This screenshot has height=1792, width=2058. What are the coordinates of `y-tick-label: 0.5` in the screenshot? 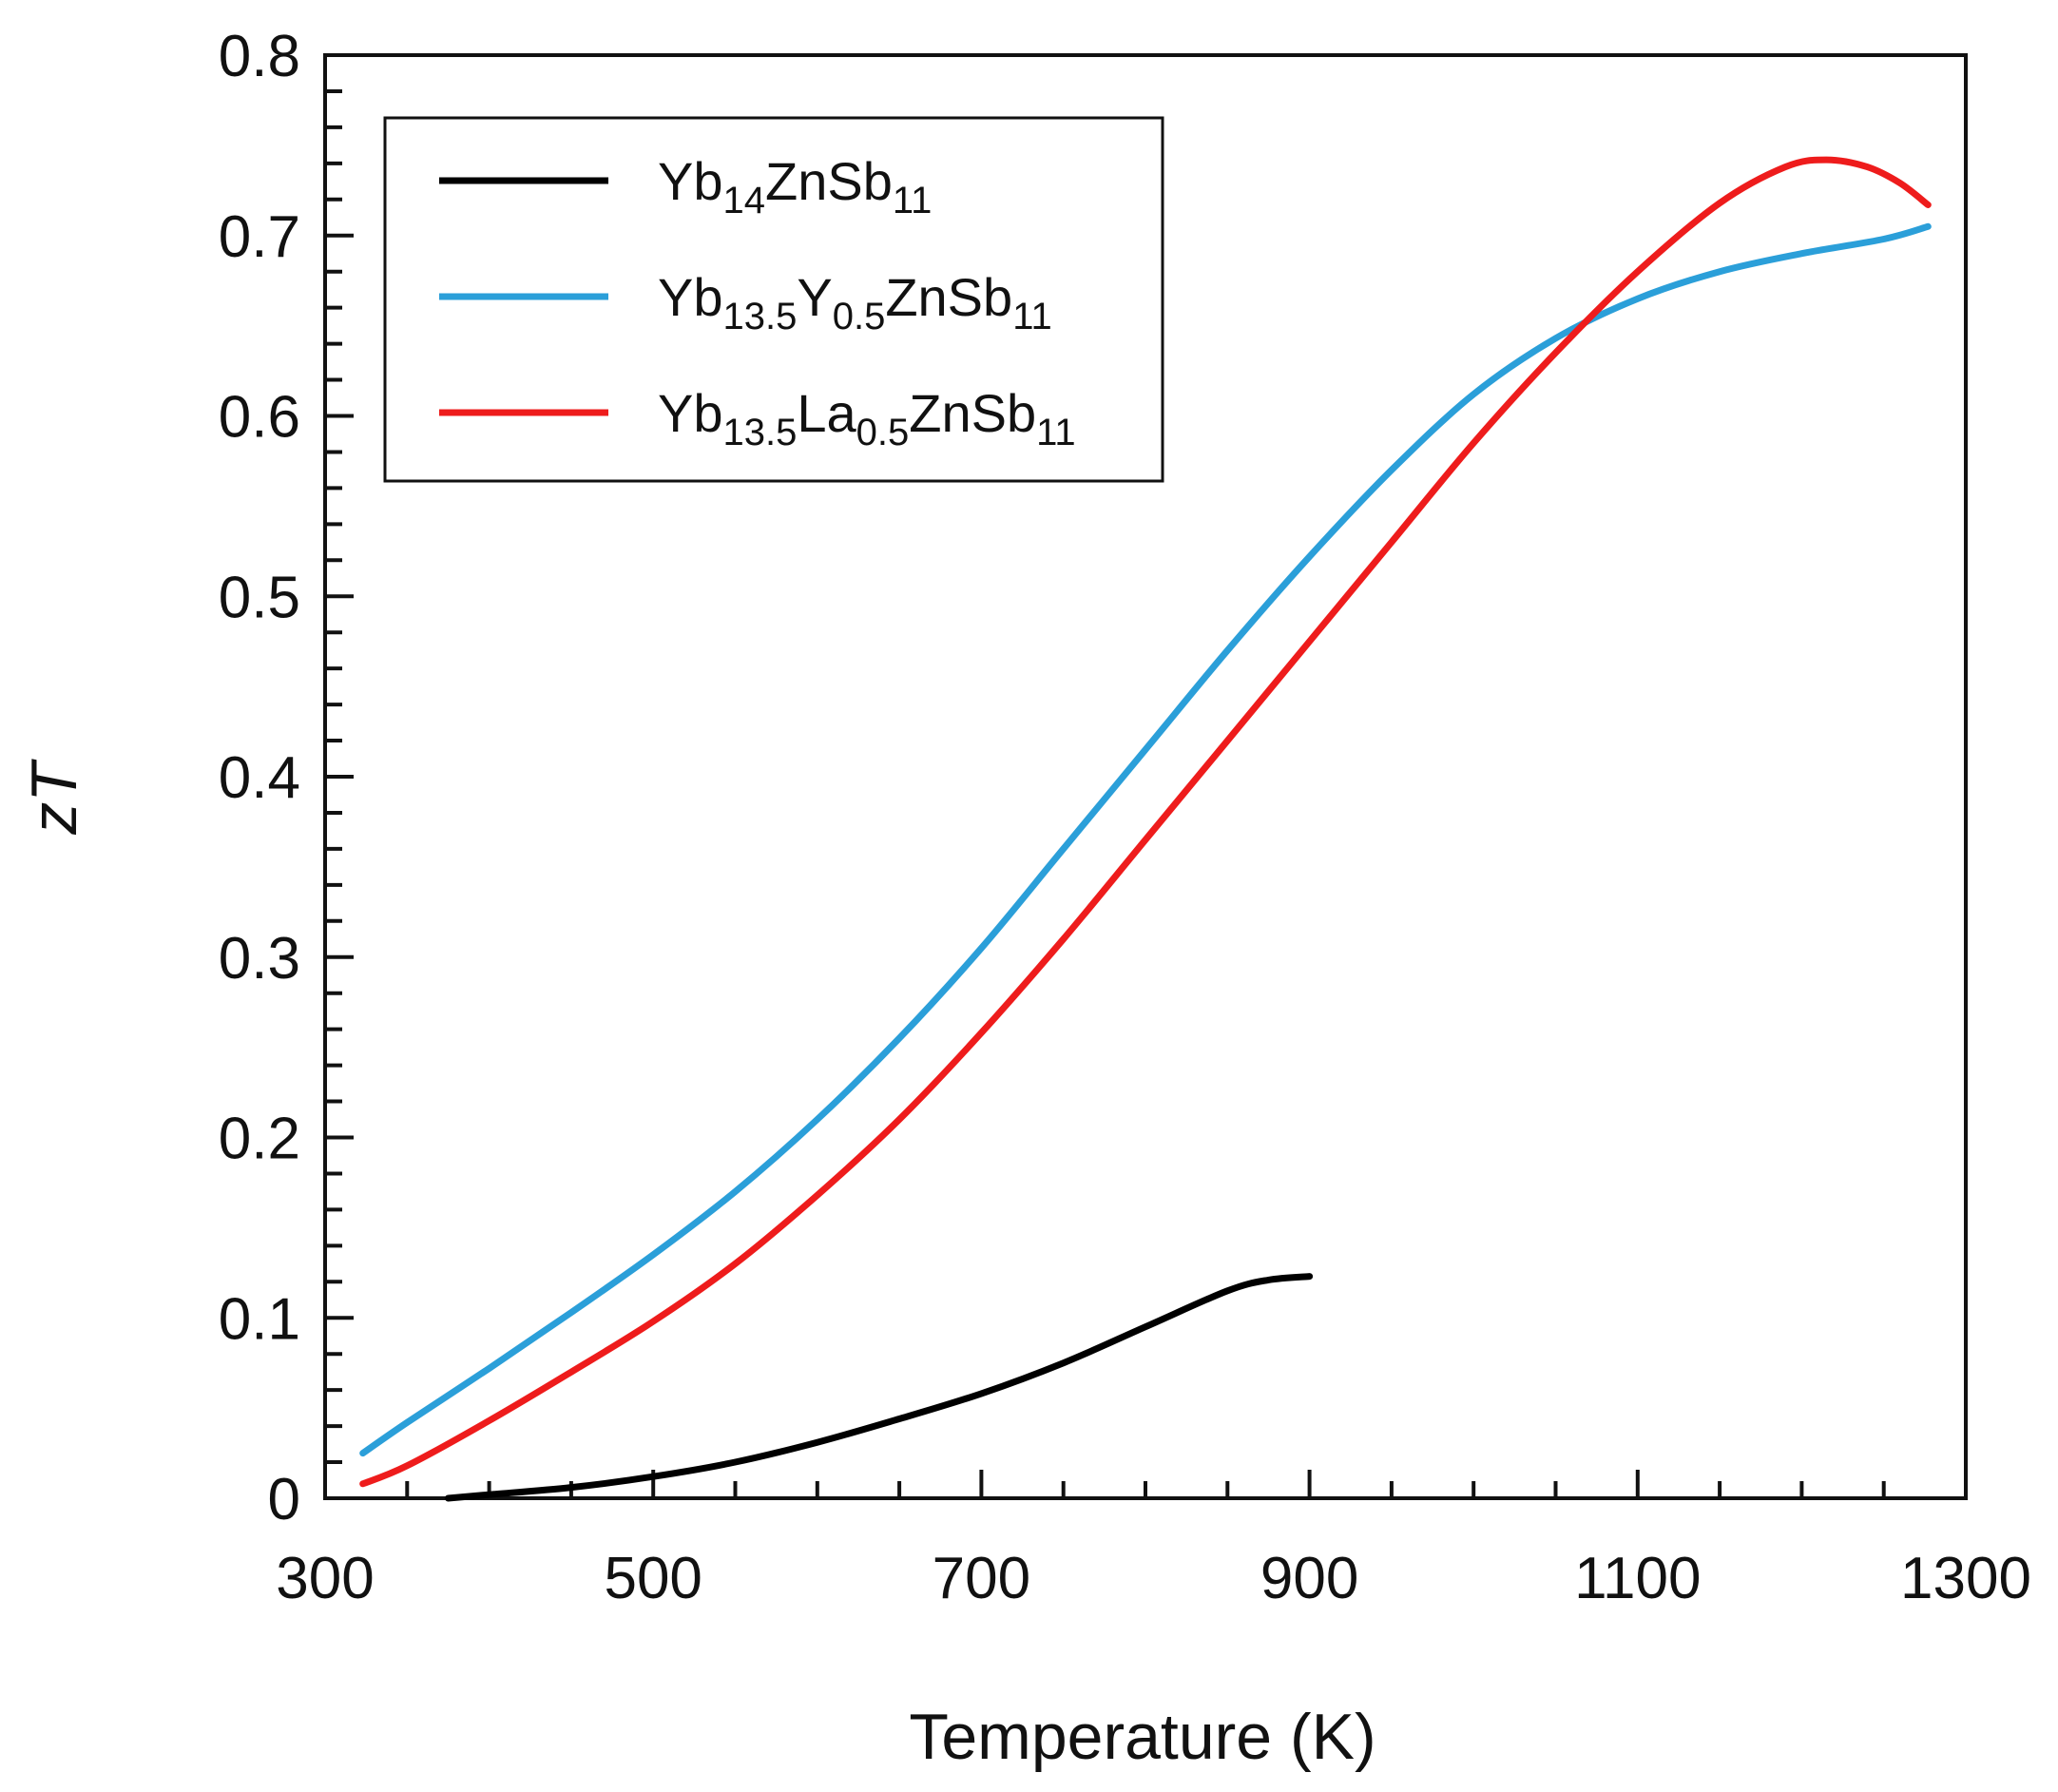 It's located at (259, 597).